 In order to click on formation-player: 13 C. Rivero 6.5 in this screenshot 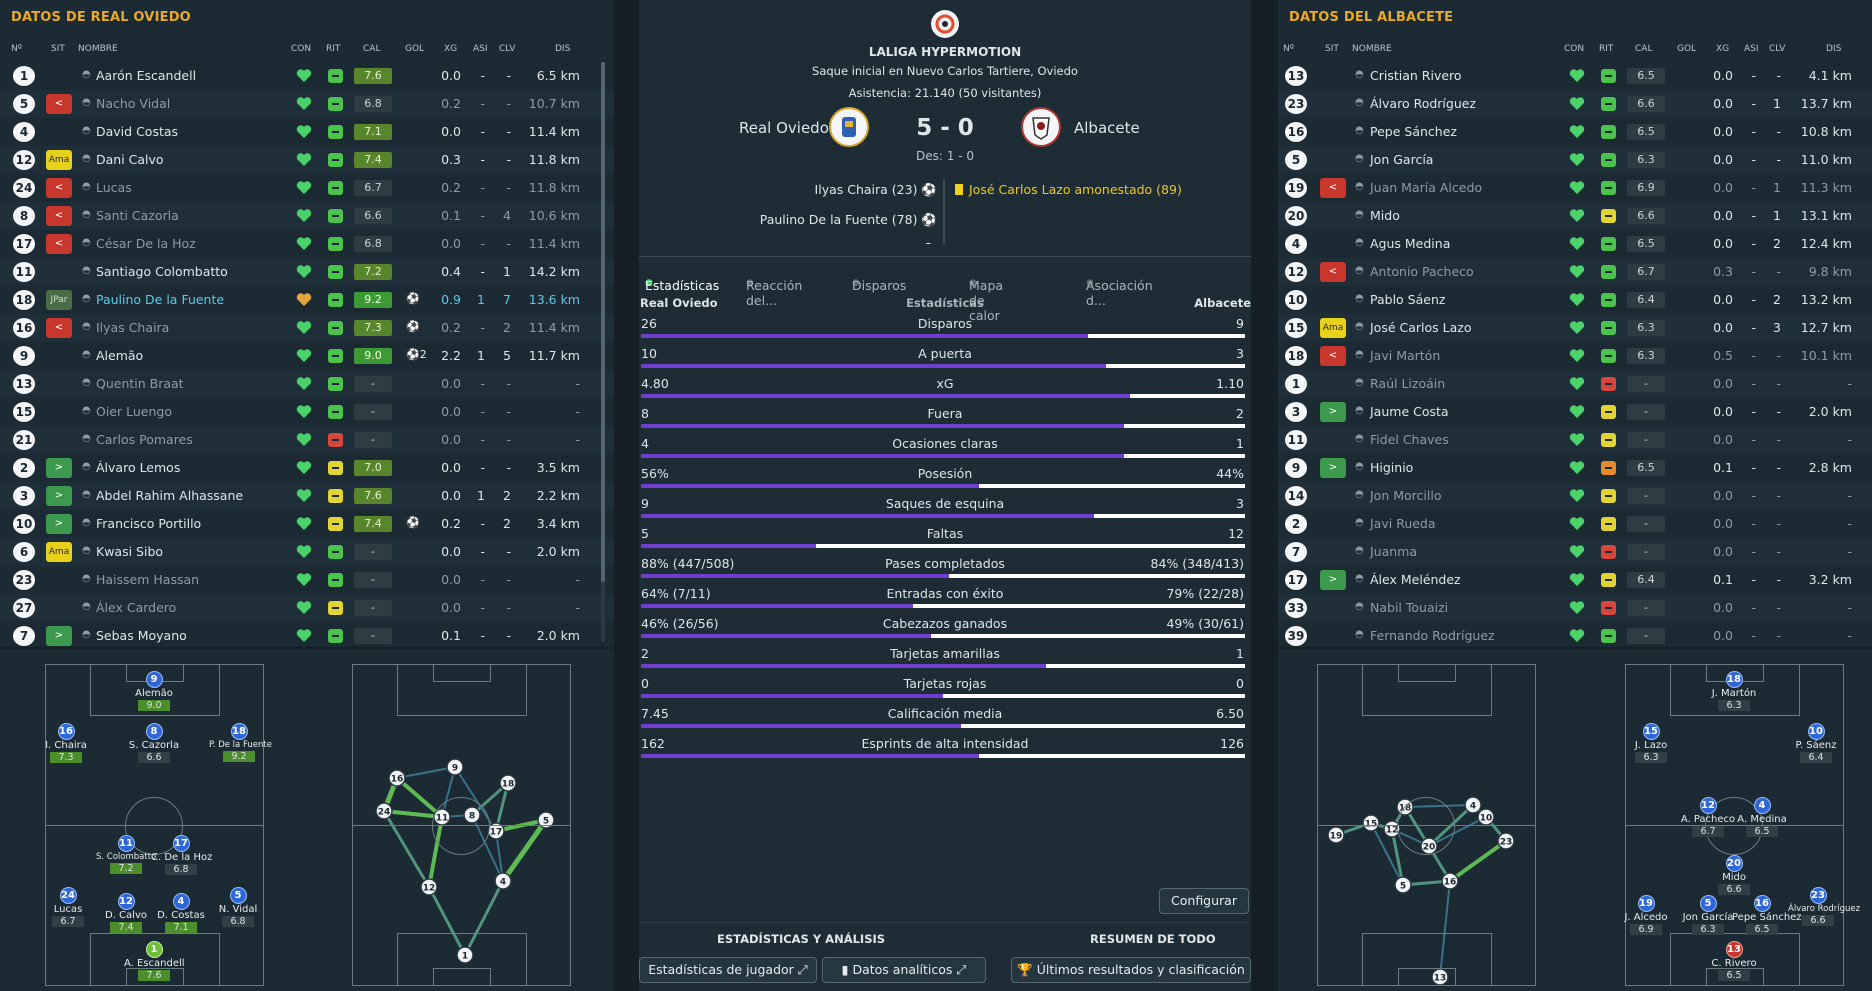, I will do `click(1734, 961)`.